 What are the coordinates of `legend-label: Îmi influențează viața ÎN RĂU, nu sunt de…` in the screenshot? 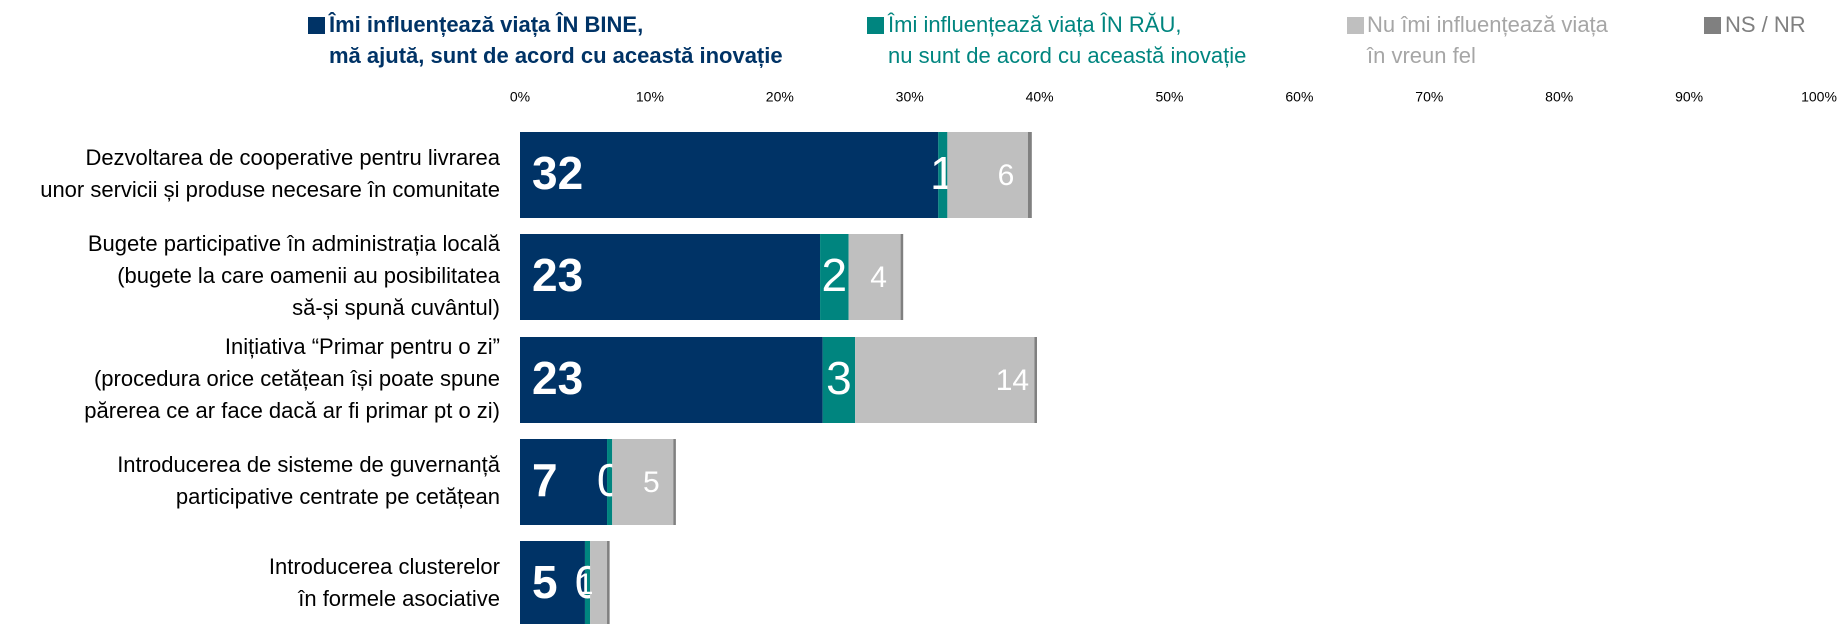 It's located at (1066, 40).